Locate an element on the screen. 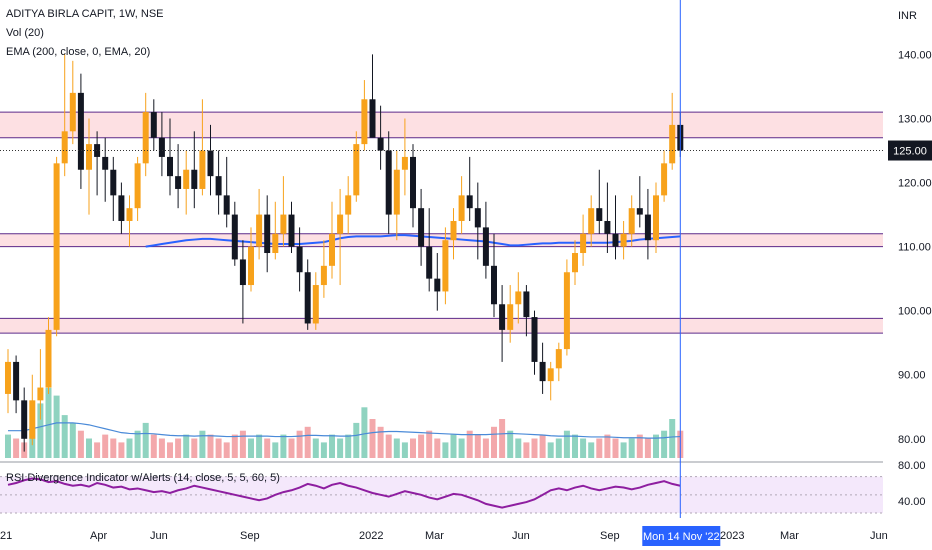 The height and width of the screenshot is (550, 932). price-tick-label: 80.00 is located at coordinates (912, 440).